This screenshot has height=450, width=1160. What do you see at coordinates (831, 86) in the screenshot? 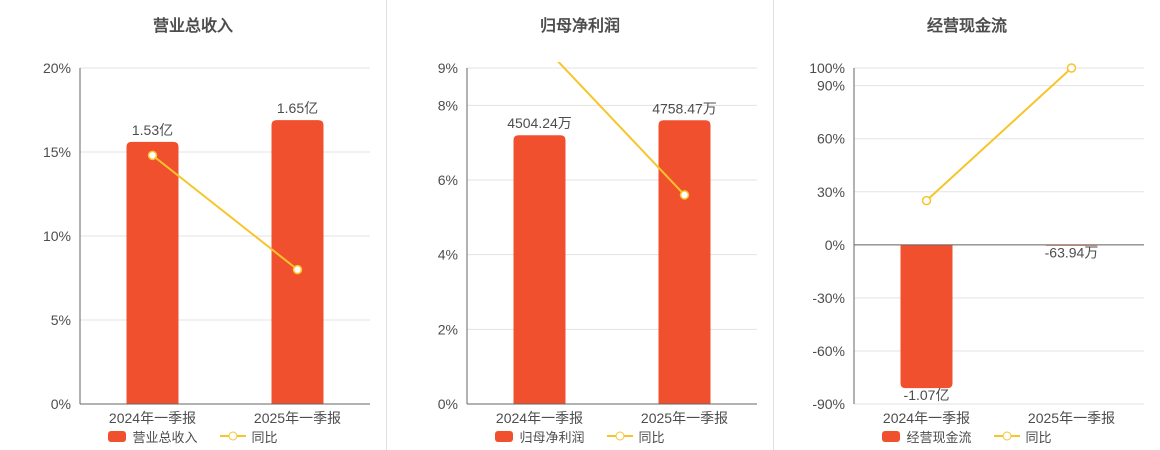
I see `y-tick-label: 90%` at bounding box center [831, 86].